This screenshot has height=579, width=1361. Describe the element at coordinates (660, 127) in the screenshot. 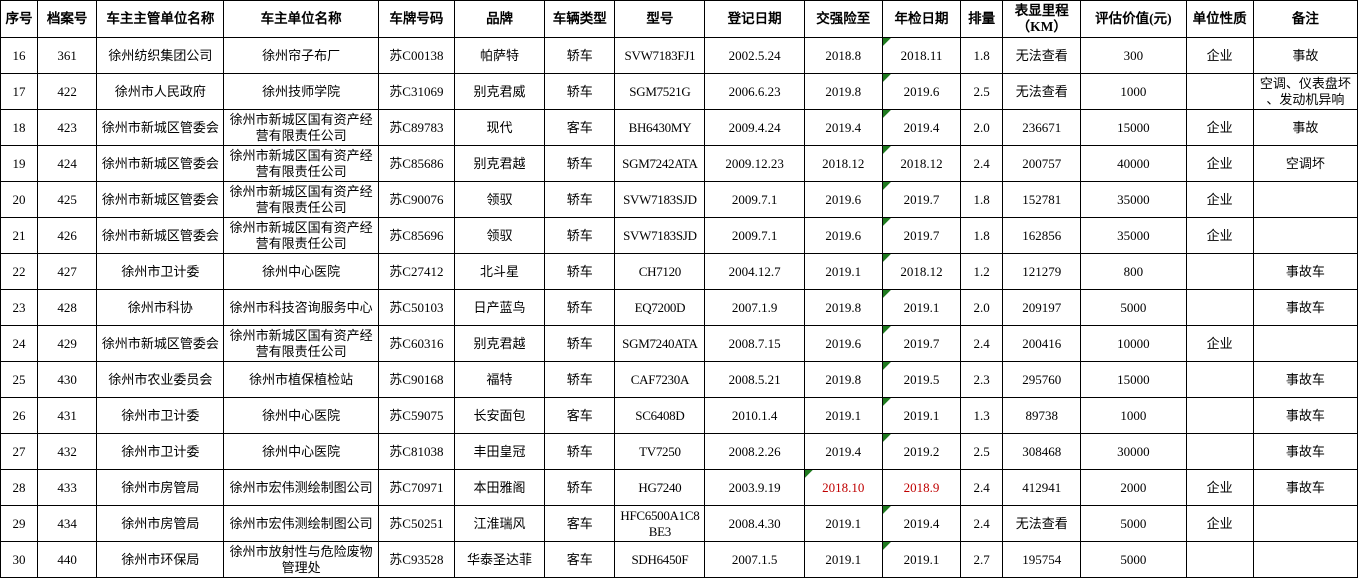

I see `cell-model: BH6430MY` at that location.